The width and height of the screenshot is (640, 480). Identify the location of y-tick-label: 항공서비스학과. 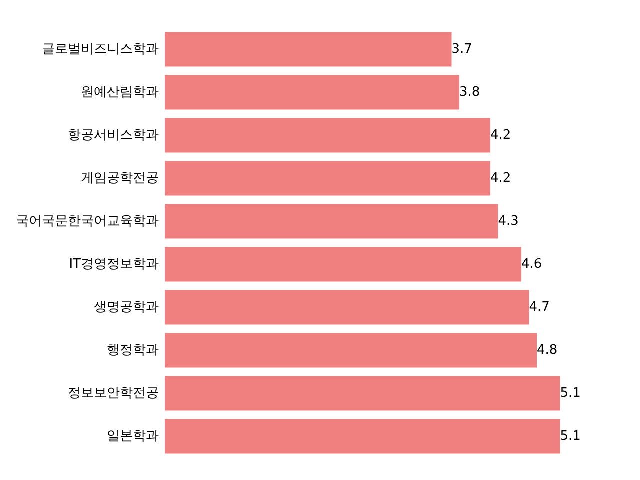
(113, 135).